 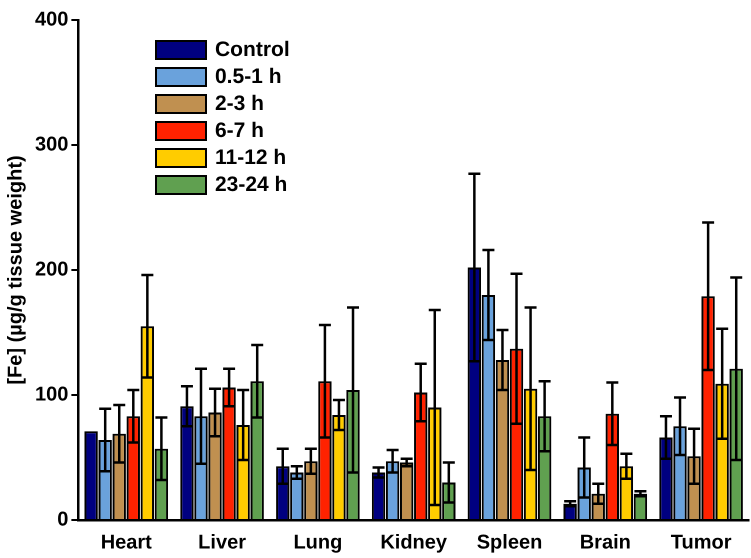 I want to click on y-tick-label: 0, so click(x=62, y=519).